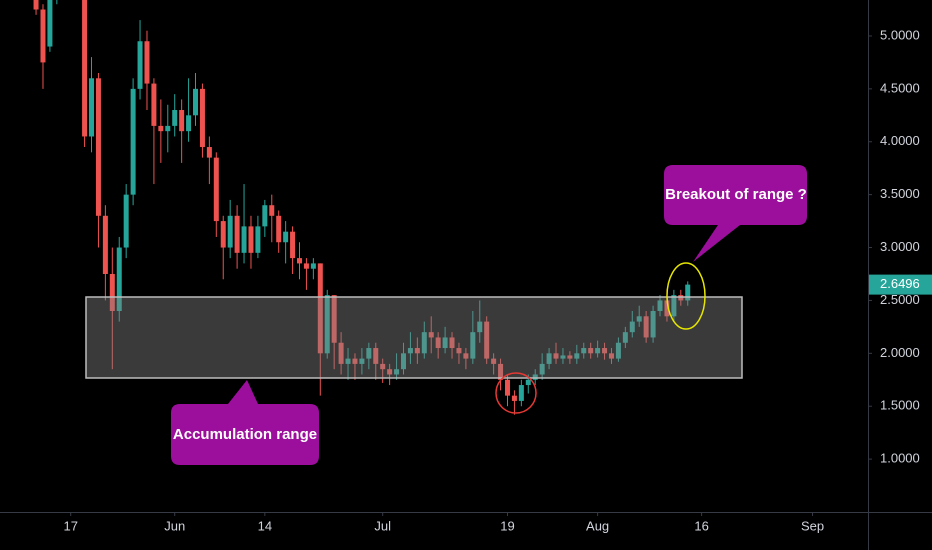  Describe the element at coordinates (812, 525) in the screenshot. I see `x-tick-label: Sep` at that location.